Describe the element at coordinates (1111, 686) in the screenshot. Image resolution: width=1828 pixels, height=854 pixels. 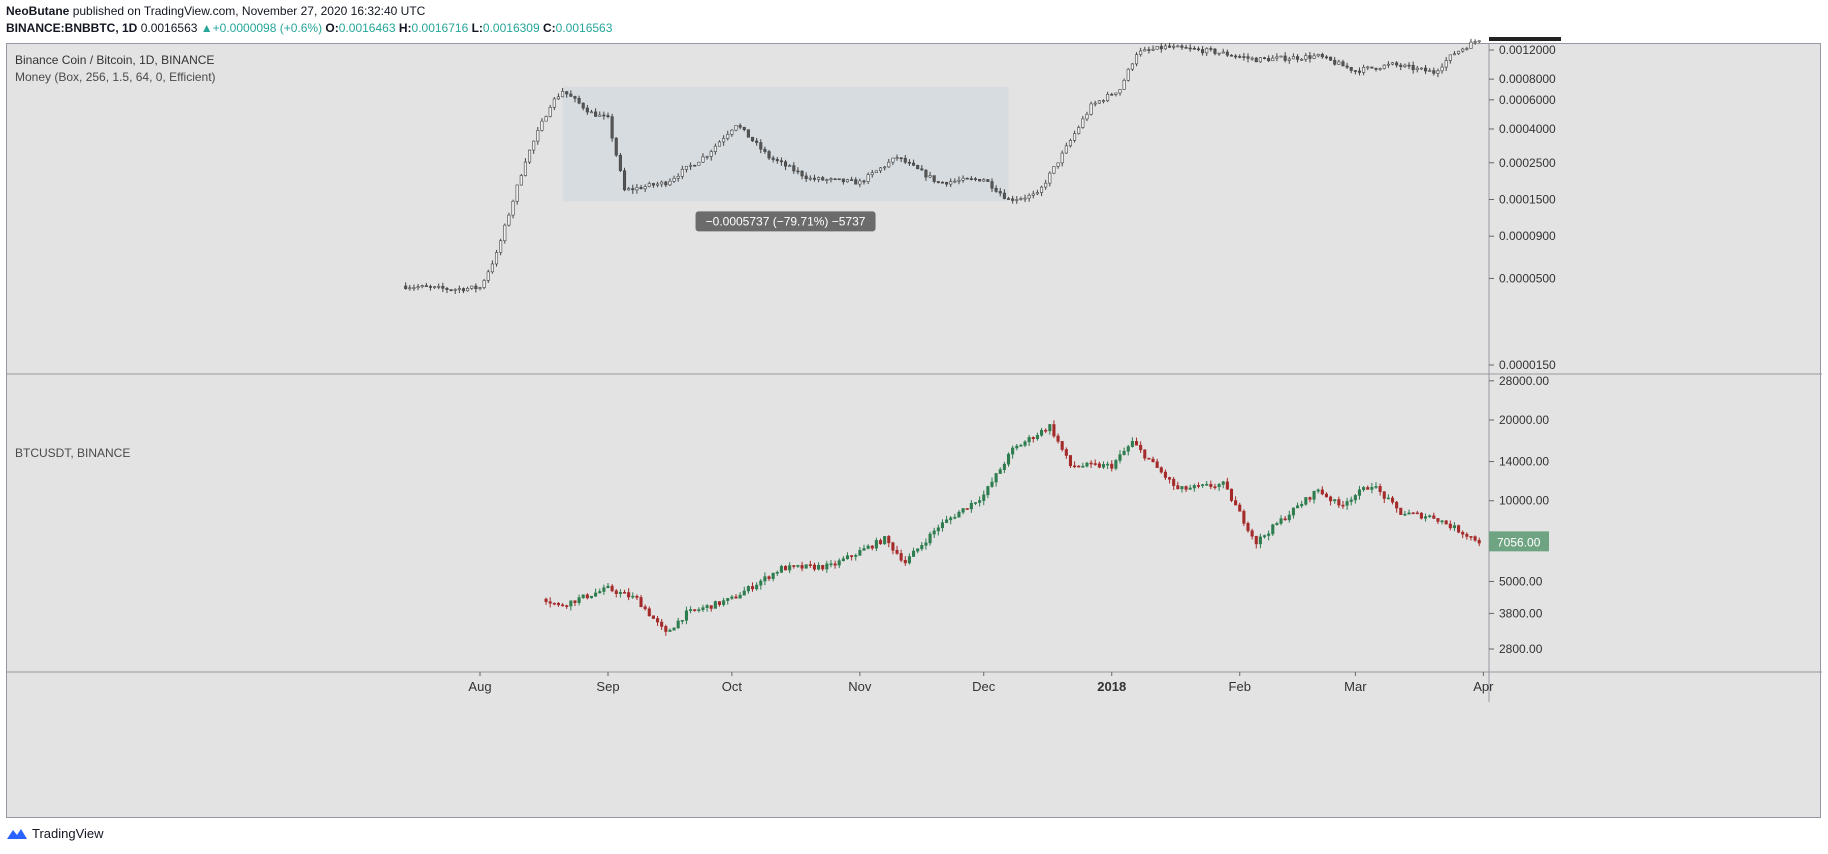
I see `time-tick-label: 2018` at that location.